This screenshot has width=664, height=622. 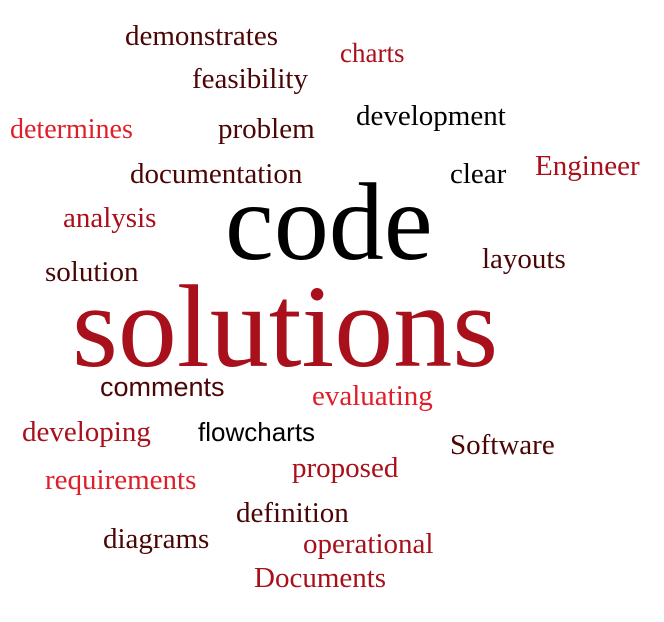 I want to click on word-solution: solution, so click(x=92, y=272).